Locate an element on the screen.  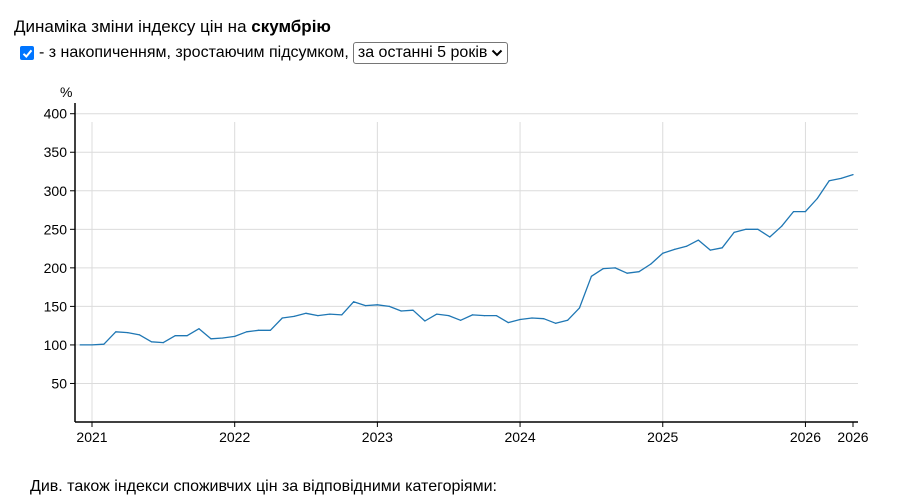
title-prefix: Динаміка зміни індексу цін на is located at coordinates (133, 26).